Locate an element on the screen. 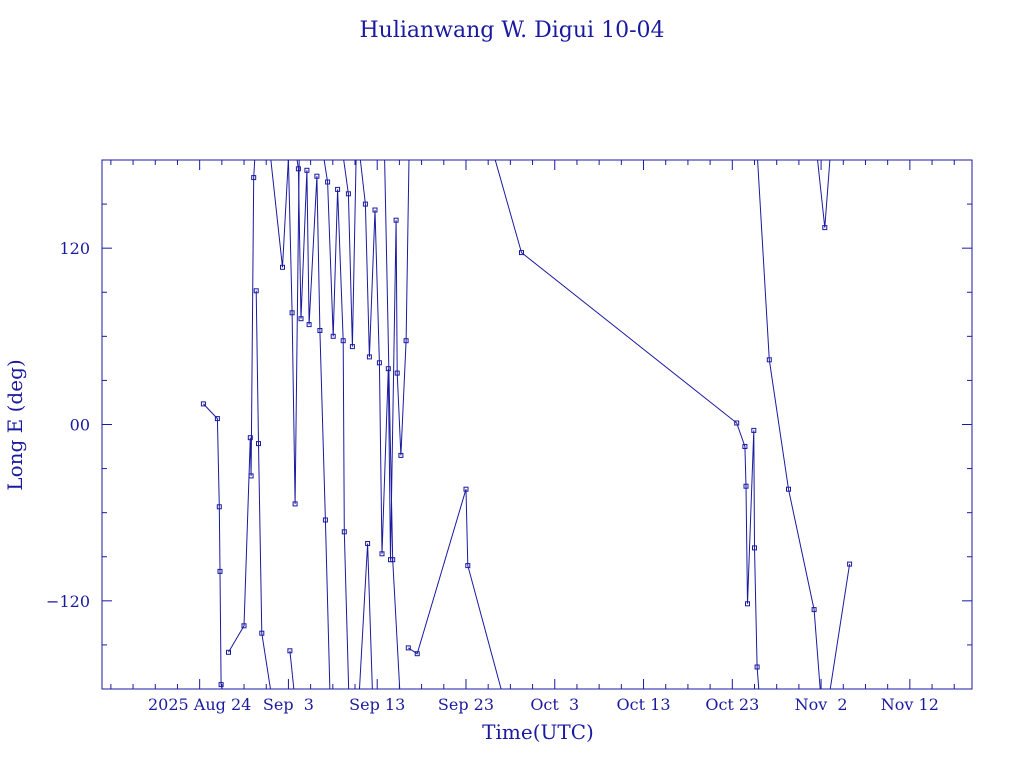 The width and height of the screenshot is (1024, 768). y-tick-label: −120 is located at coordinates (68, 601).